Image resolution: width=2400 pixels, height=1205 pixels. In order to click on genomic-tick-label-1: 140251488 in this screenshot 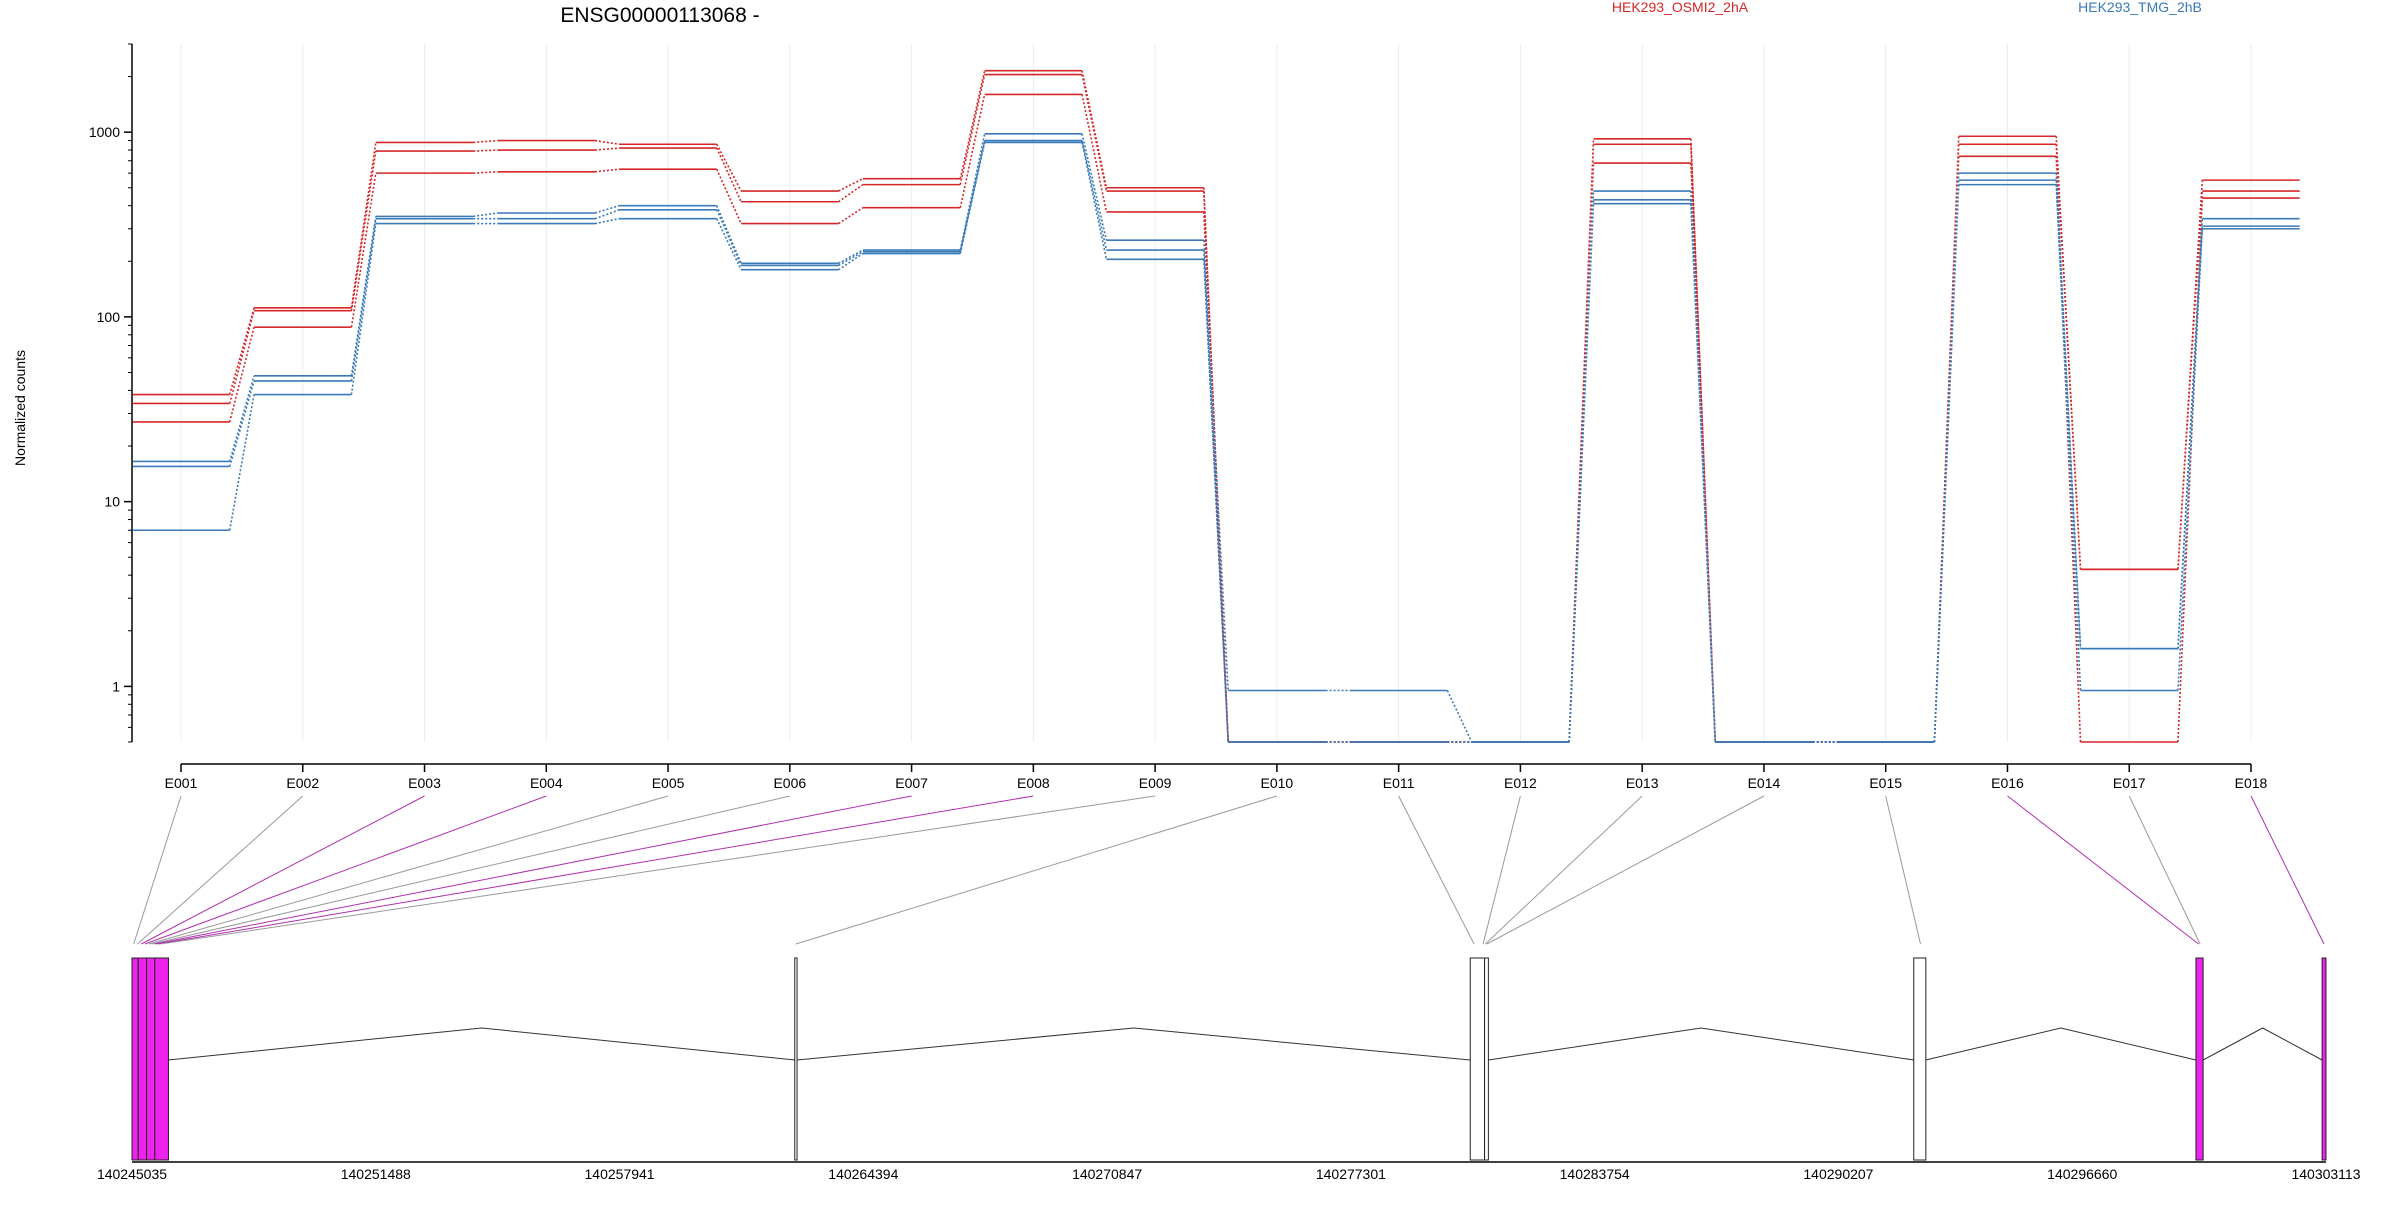, I will do `click(376, 1174)`.